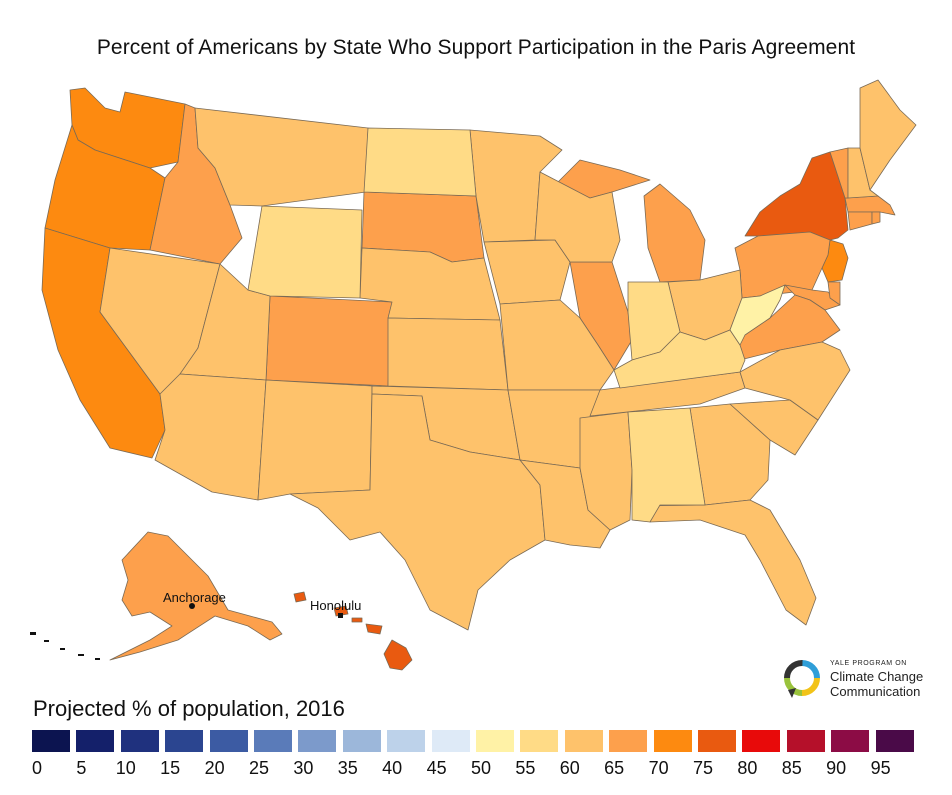 This screenshot has width=952, height=795. What do you see at coordinates (868, 663) in the screenshot?
I see `logo-line1: YALE PROGRAM ON` at bounding box center [868, 663].